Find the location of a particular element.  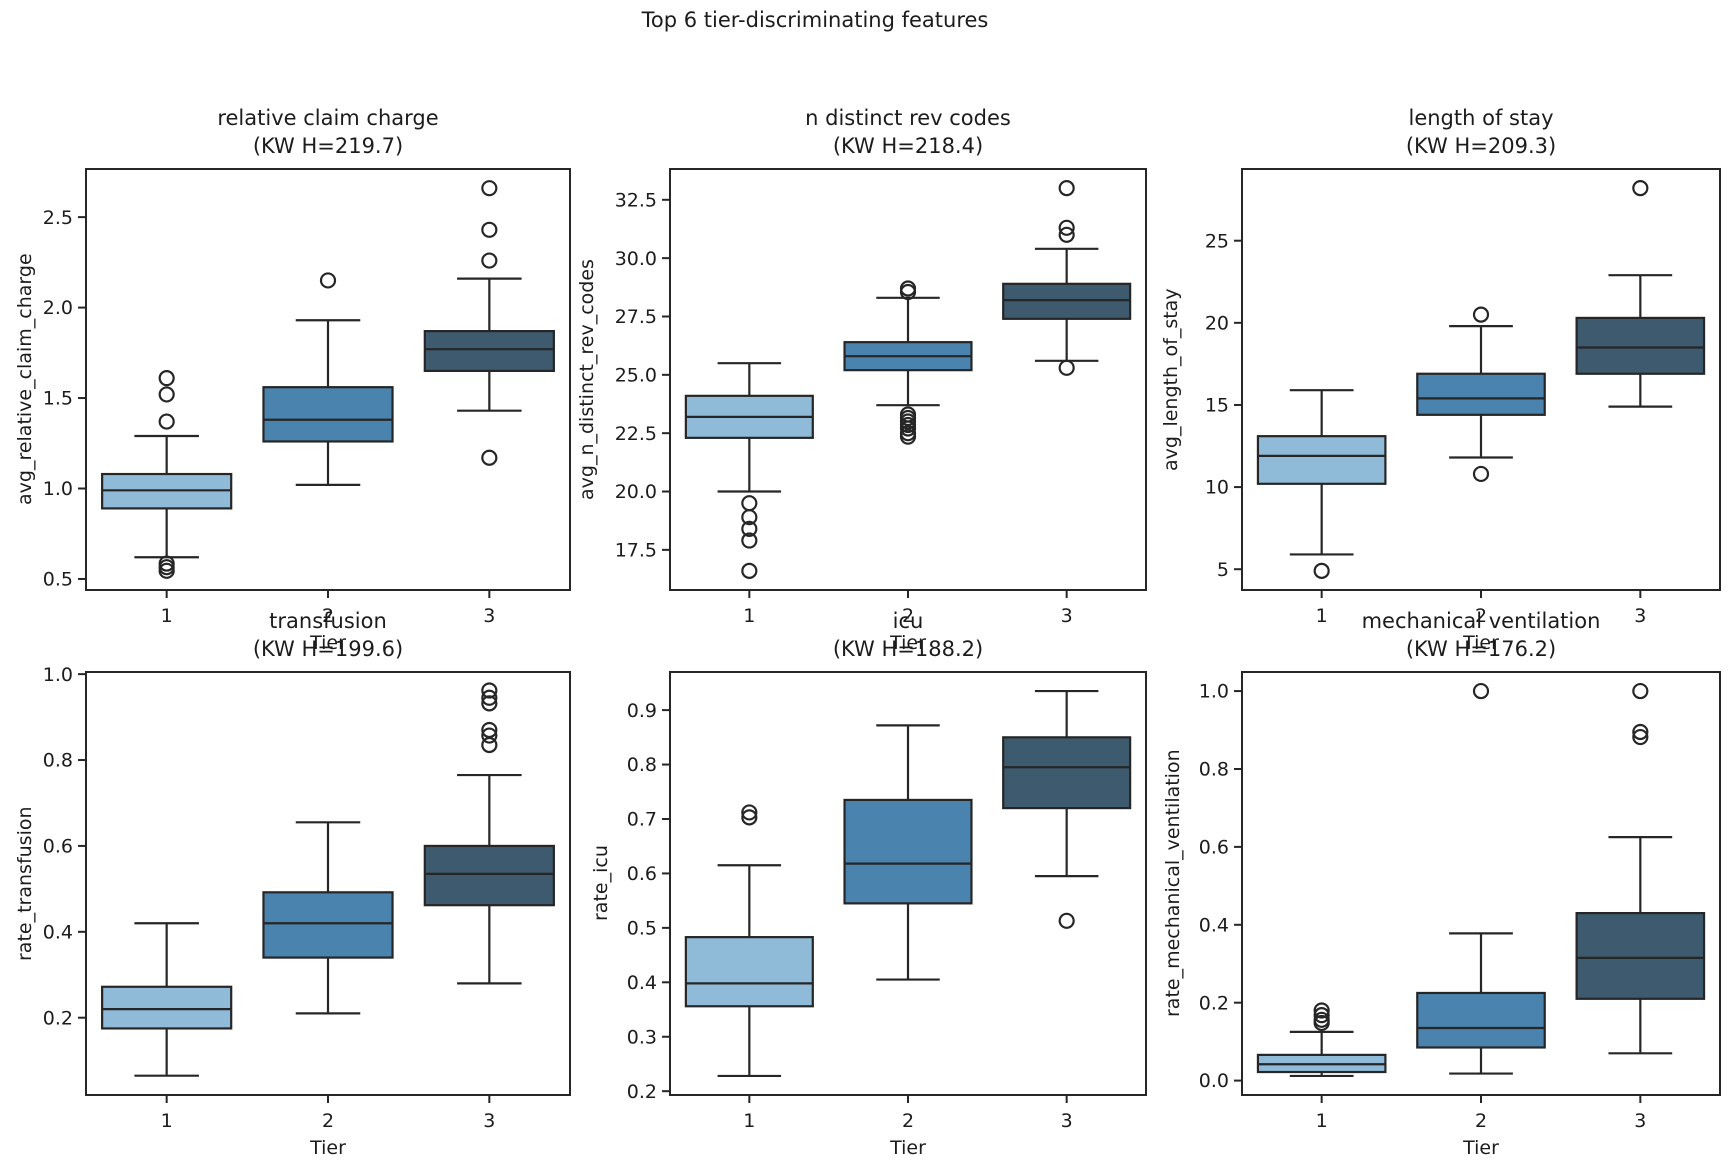

subplot-title-line2: (KW H=199.6) is located at coordinates (328, 649).